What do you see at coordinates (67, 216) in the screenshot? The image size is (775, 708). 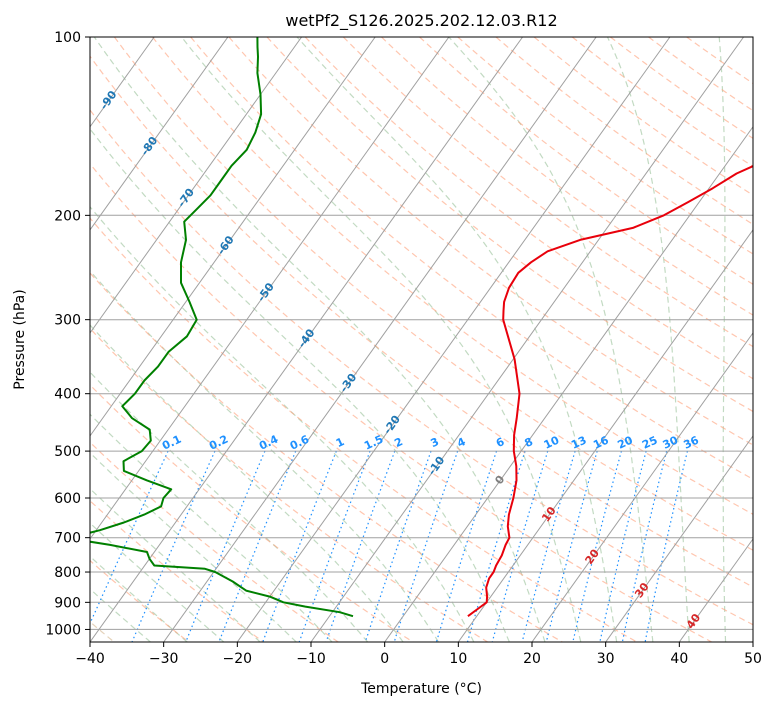 I see `y-tick-label: 200` at bounding box center [67, 216].